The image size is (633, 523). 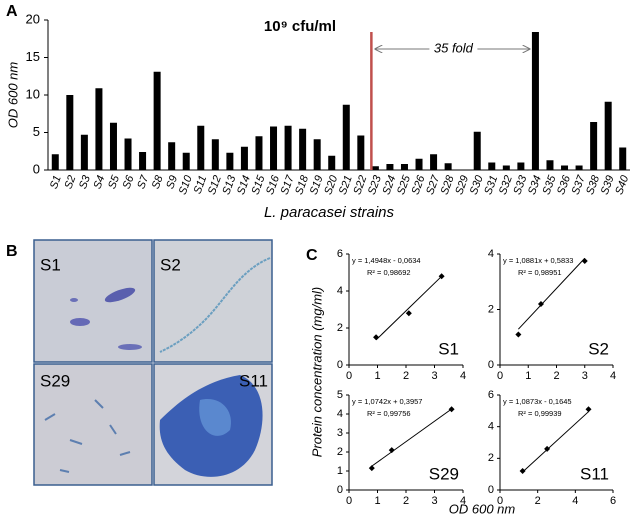 What do you see at coordinates (316, 372) in the screenshot?
I see `y-axis-title: Protein concentration (mg/ml)` at bounding box center [316, 372].